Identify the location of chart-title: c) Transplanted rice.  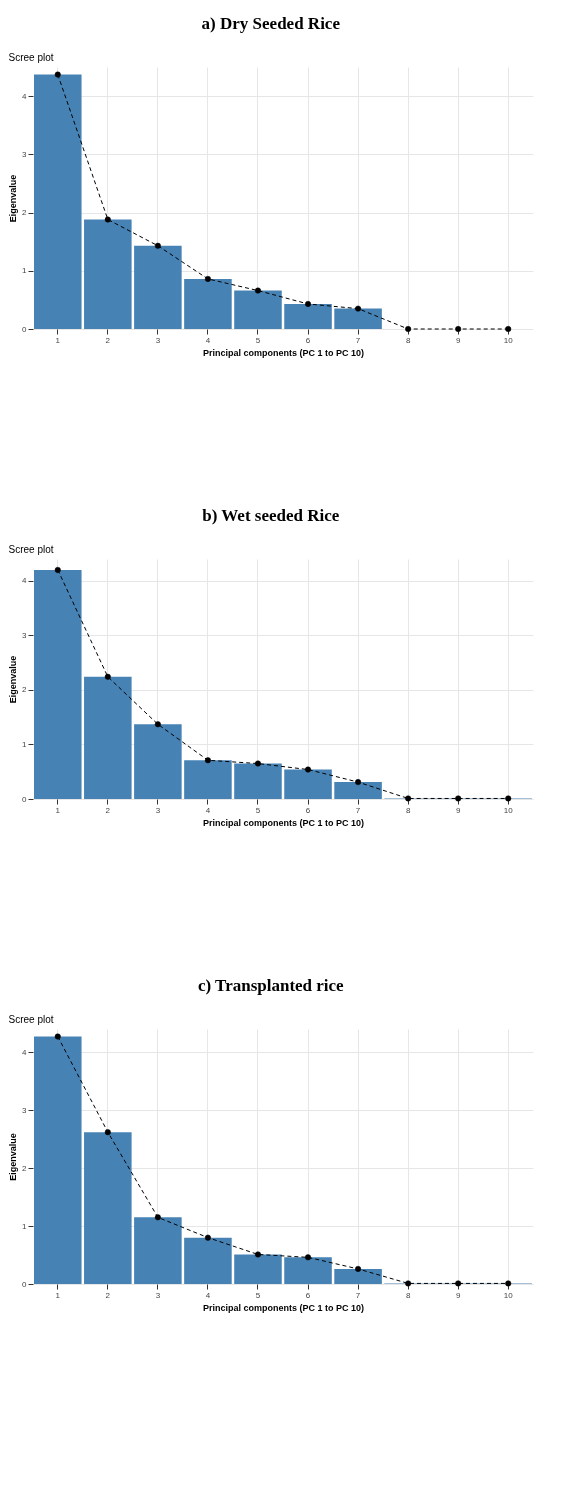
(271, 985).